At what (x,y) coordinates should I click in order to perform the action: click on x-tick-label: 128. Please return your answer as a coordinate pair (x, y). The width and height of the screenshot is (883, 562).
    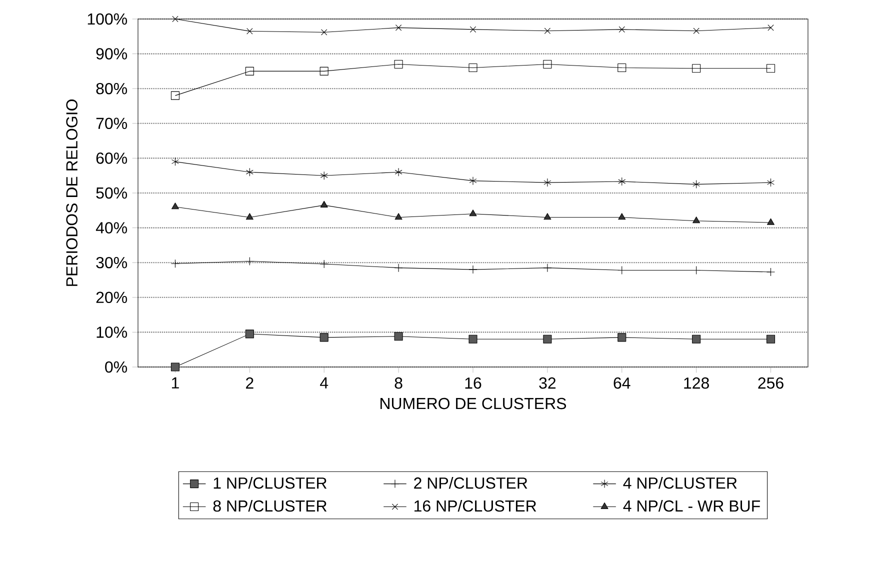
    Looking at the image, I should click on (696, 383).